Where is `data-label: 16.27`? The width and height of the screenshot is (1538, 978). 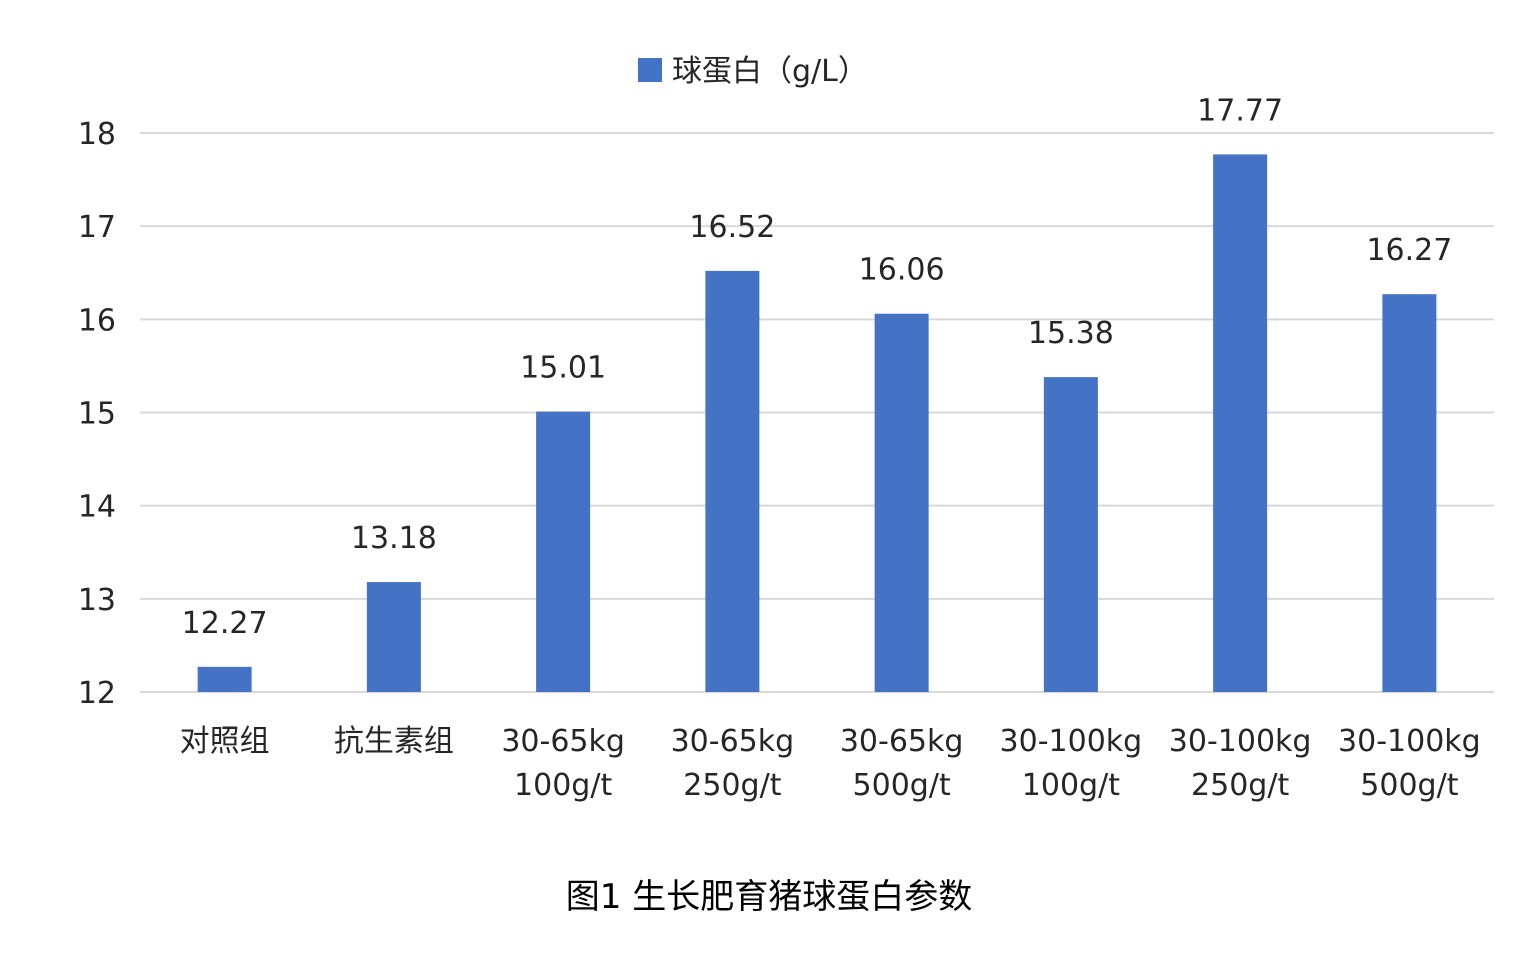
data-label: 16.27 is located at coordinates (1409, 250).